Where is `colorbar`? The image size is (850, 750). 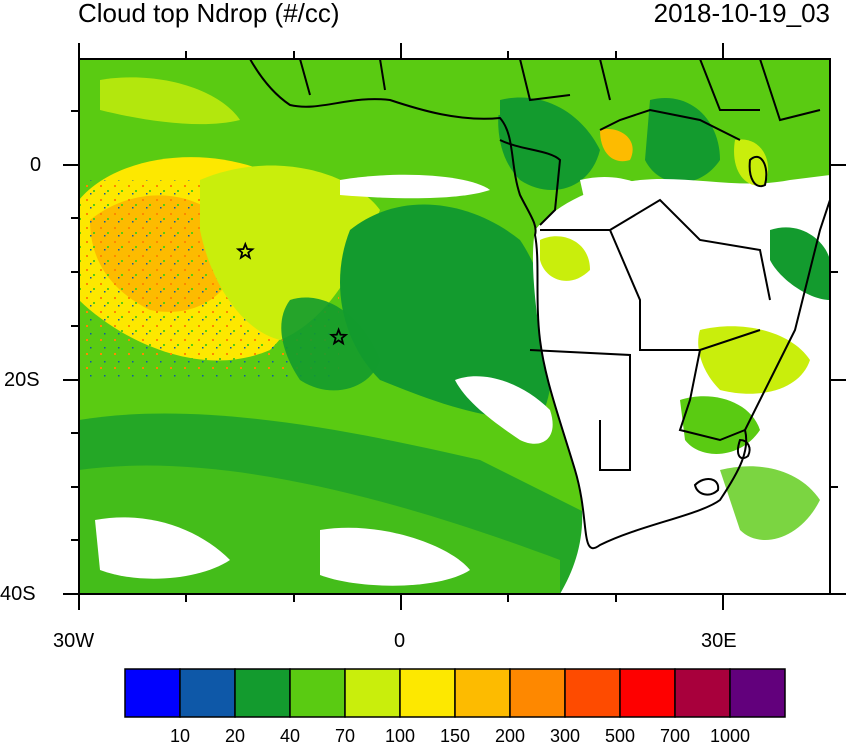
colorbar is located at coordinates (455, 693).